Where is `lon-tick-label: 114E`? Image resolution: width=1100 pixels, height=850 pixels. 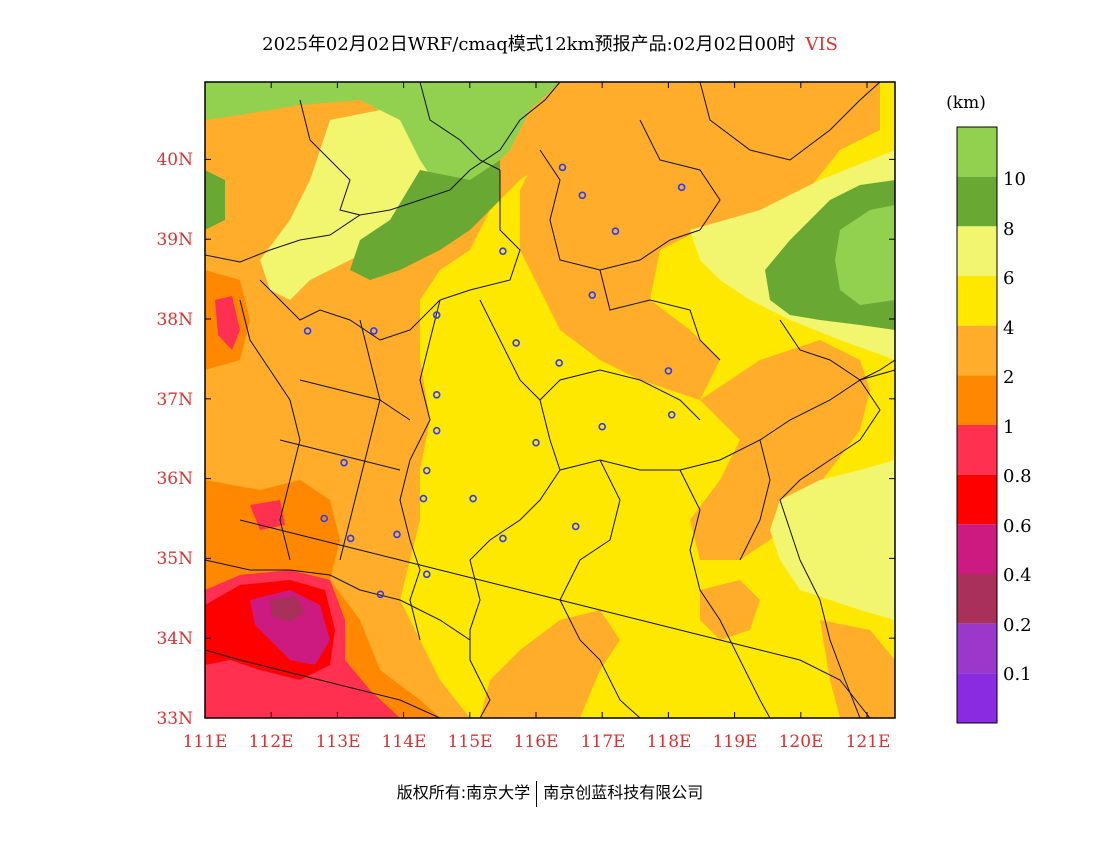 lon-tick-label: 114E is located at coordinates (404, 742).